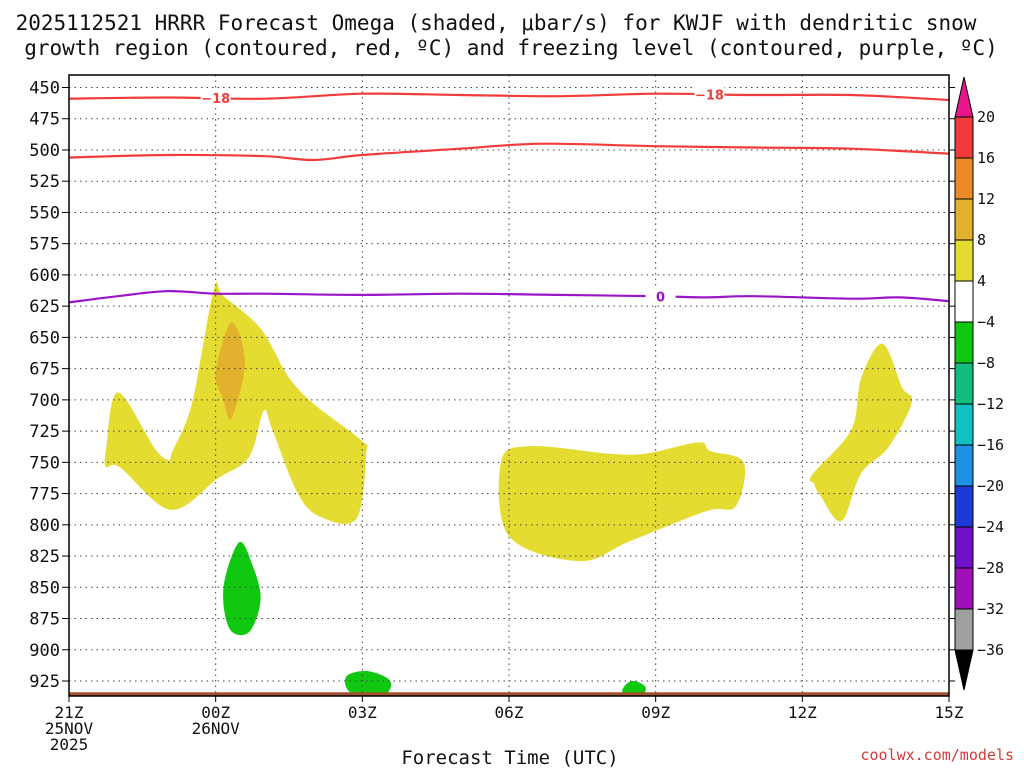 The image size is (1024, 768). I want to click on y-tick-label-650: 650, so click(44, 338).